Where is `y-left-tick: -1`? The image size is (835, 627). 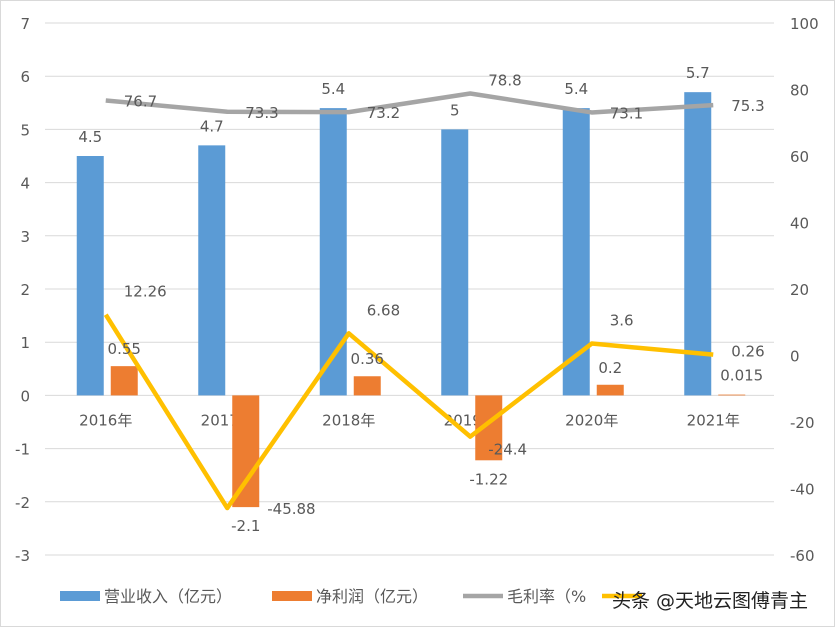
y-left-tick: -1 is located at coordinates (22, 450).